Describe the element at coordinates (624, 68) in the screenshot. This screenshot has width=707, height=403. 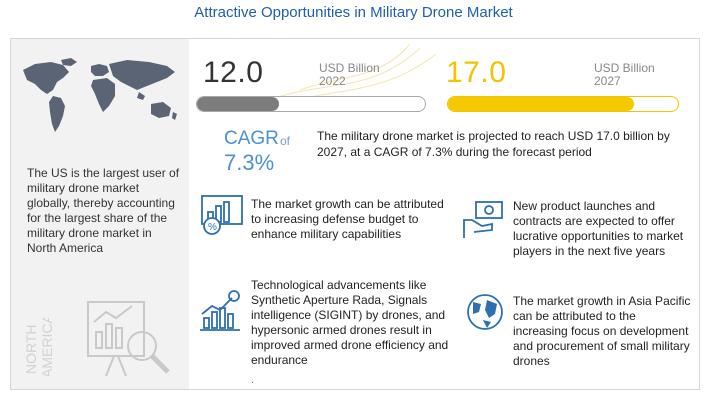
I see `end-unit: USD Billion` at that location.